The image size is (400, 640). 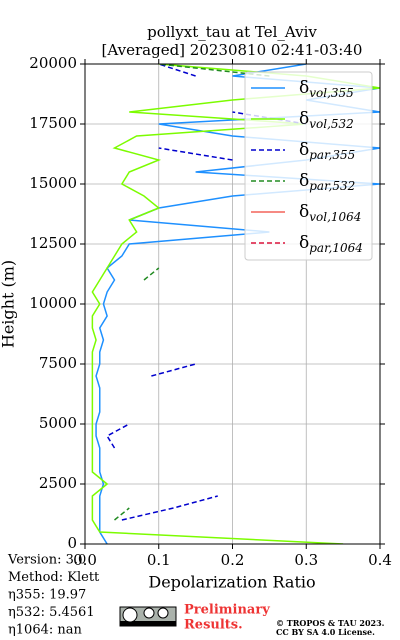 What do you see at coordinates (232, 50) in the screenshot?
I see `chart-subtitle: [Averaged] 20230810 02:41-03:40` at bounding box center [232, 50].